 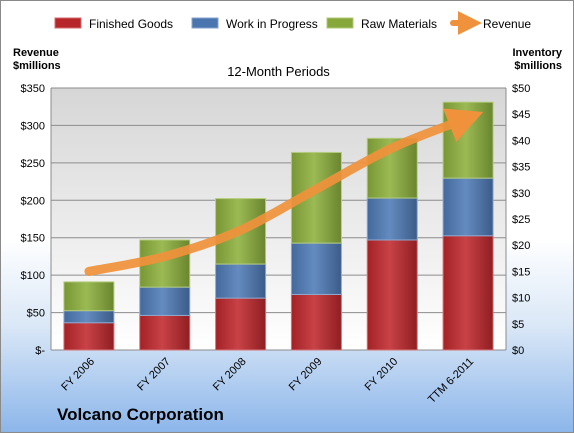 What do you see at coordinates (518, 325) in the screenshot?
I see `right-tick-label: $5` at bounding box center [518, 325].